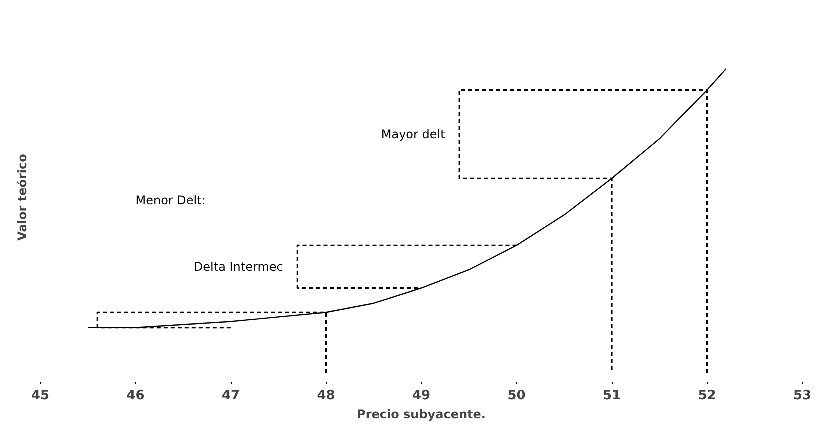  What do you see at coordinates (239, 267) in the screenshot?
I see `annotation: Delta Intermec` at bounding box center [239, 267].